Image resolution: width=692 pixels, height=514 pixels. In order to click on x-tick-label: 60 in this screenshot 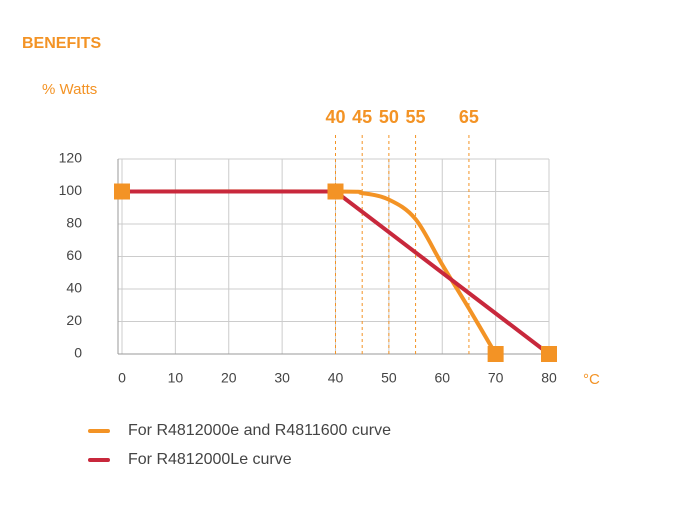, I will do `click(442, 378)`.